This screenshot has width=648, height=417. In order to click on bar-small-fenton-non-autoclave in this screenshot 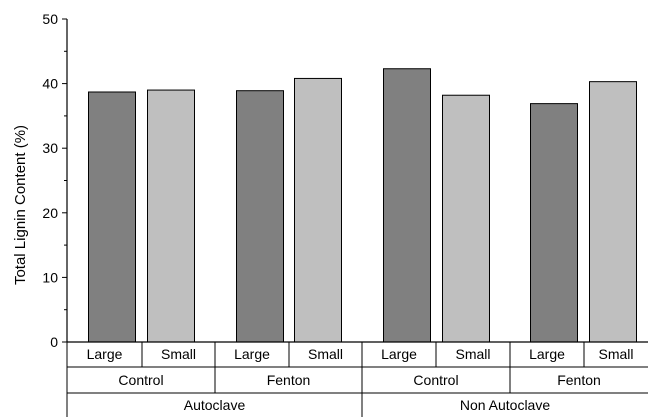, I will do `click(613, 212)`.